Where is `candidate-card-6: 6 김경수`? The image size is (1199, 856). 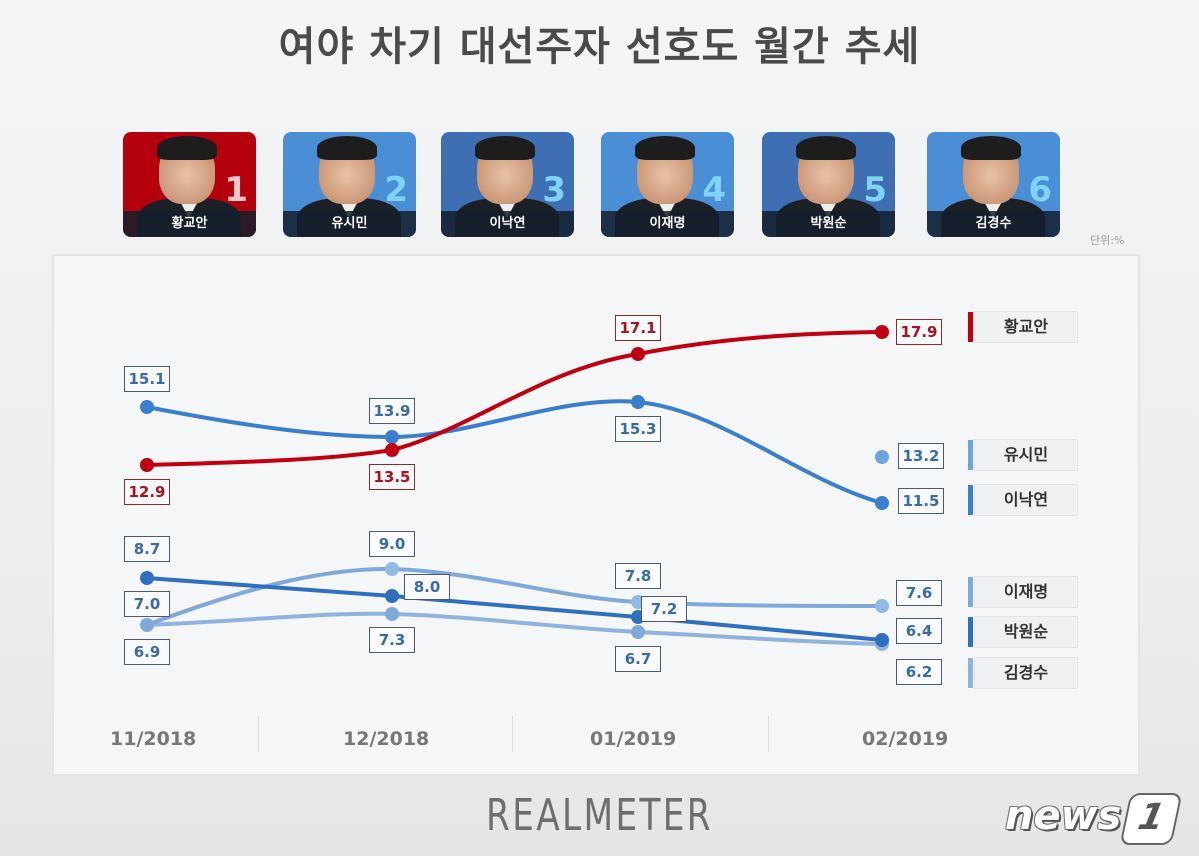
candidate-card-6: 6 김경수 is located at coordinates (993, 184).